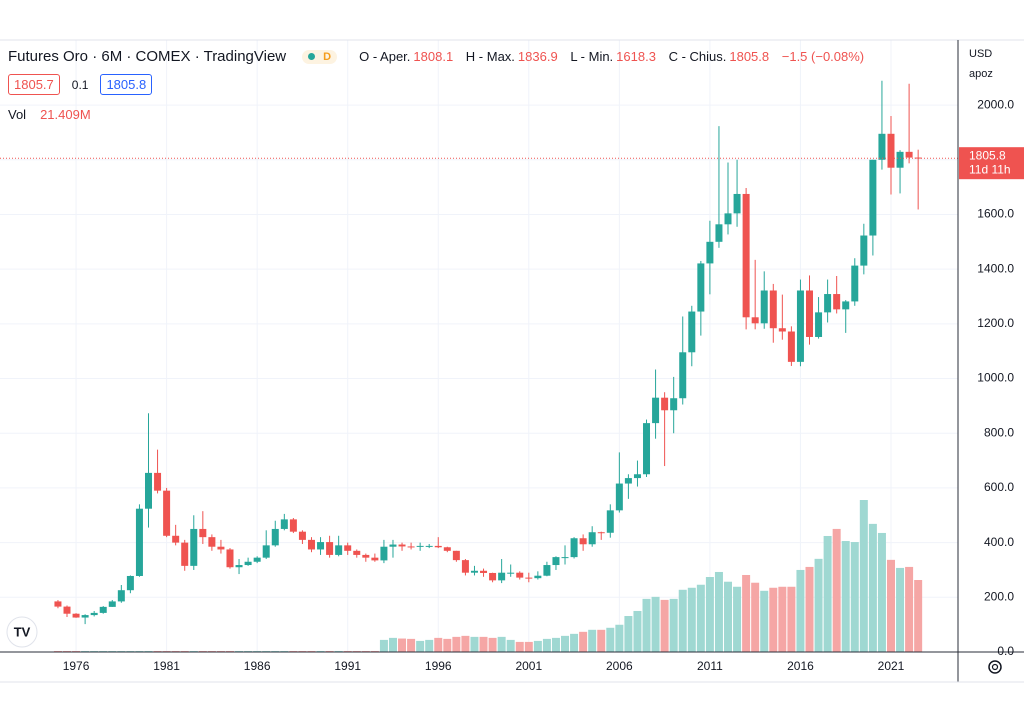 The height and width of the screenshot is (723, 1024). Describe the element at coordinates (34, 84) in the screenshot. I see `bid-box: 1805.7` at that location.